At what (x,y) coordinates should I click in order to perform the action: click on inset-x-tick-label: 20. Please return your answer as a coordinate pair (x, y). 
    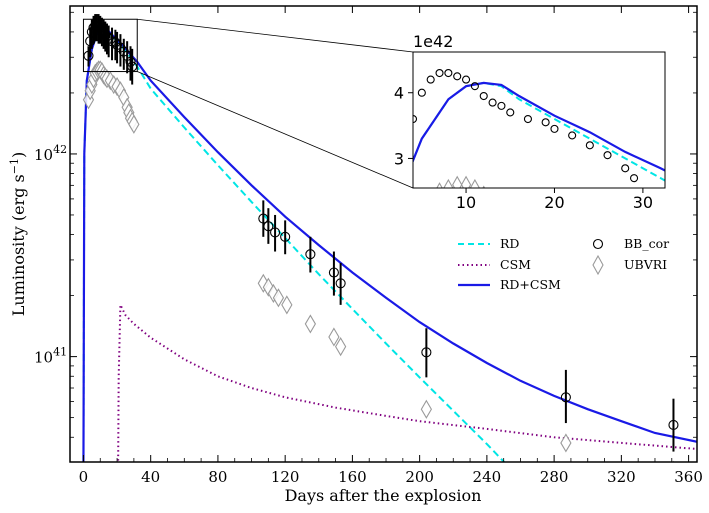
    Looking at the image, I should click on (554, 202).